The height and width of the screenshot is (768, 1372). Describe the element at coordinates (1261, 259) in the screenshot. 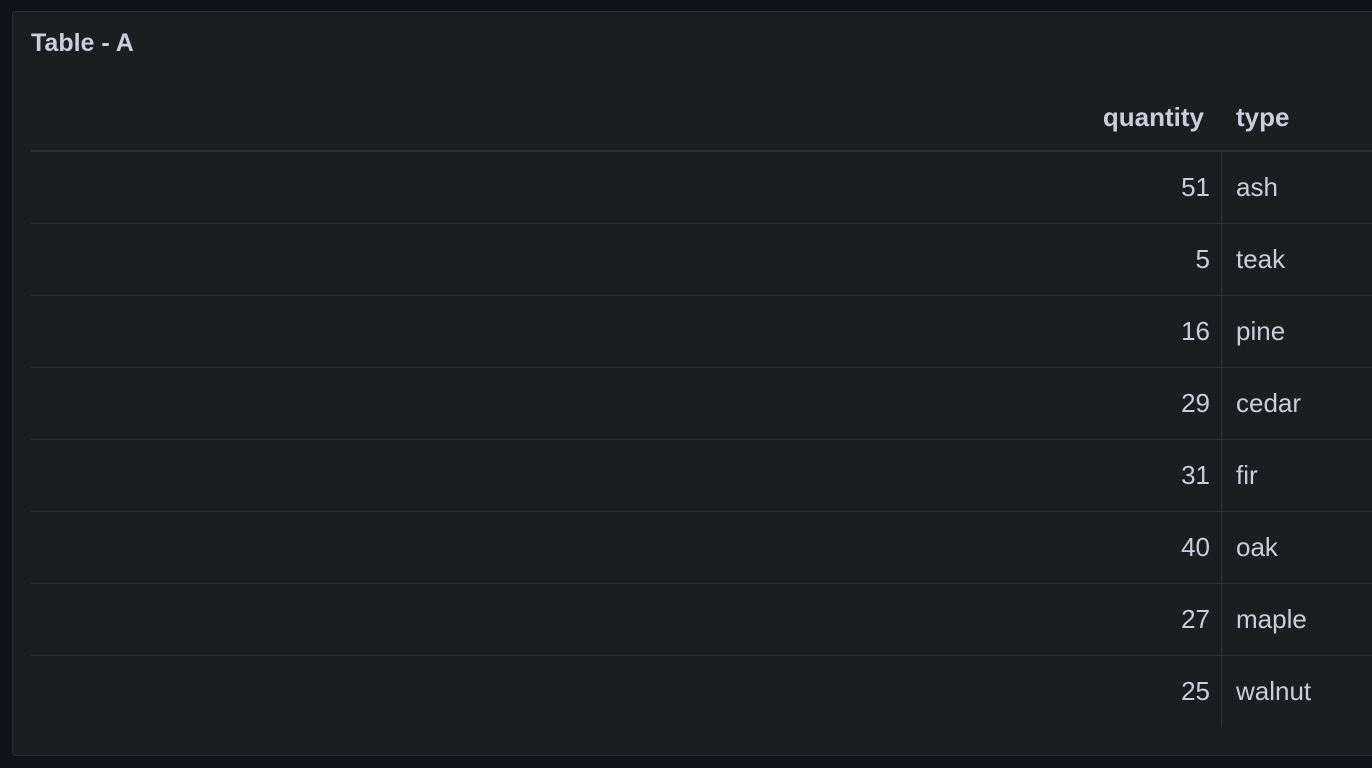

I see `cell-type: teak` at that location.